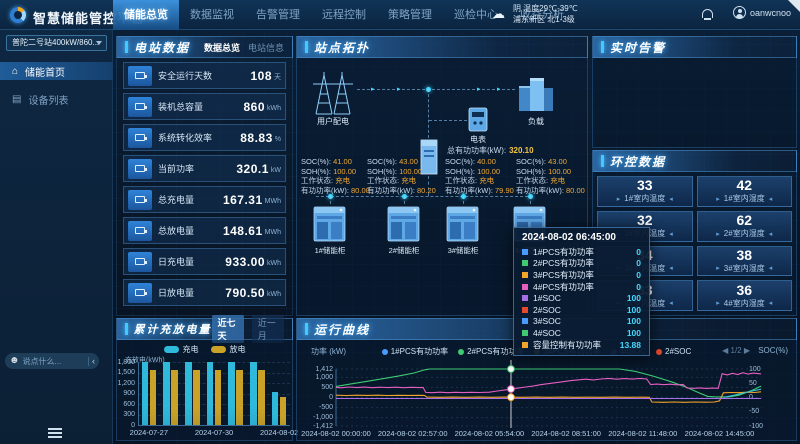 The image size is (800, 444). Describe the element at coordinates (414, 351) in the screenshot. I see `legend-item-1#PCS有功功率: 1#PCS有功功率` at that location.